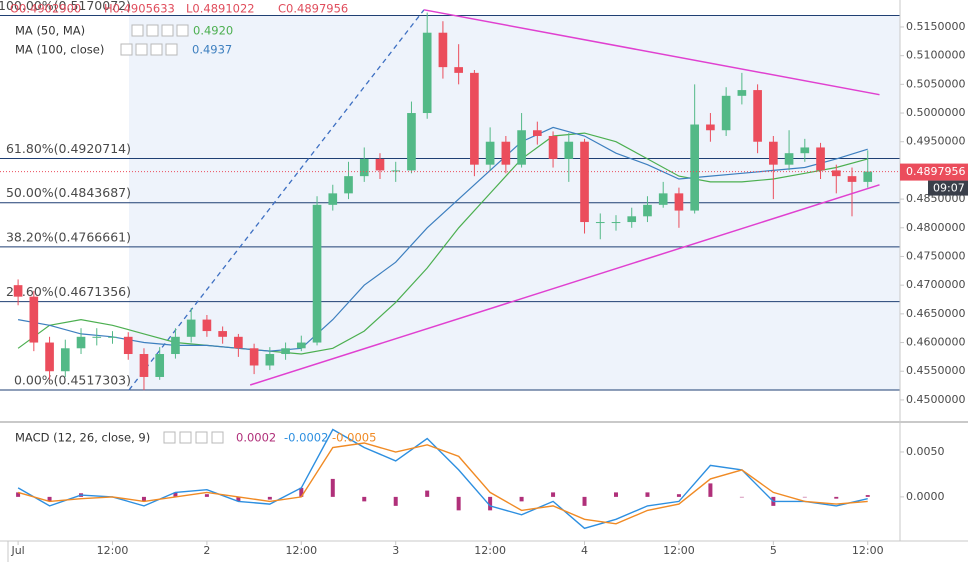 This screenshot has width=968, height=562. What do you see at coordinates (925, 496) in the screenshot?
I see `y-tick-label: 0.0000` at bounding box center [925, 496].